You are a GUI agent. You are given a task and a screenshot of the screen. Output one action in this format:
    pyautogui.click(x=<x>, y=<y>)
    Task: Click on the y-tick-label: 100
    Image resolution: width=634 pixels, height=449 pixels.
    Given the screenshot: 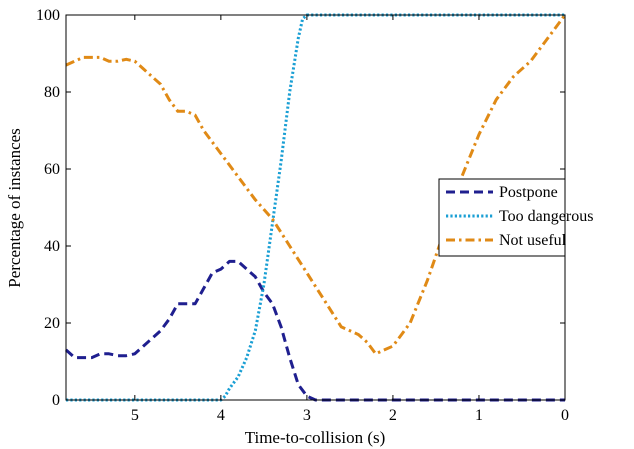 What is the action you would take?
    pyautogui.click(x=48, y=15)
    